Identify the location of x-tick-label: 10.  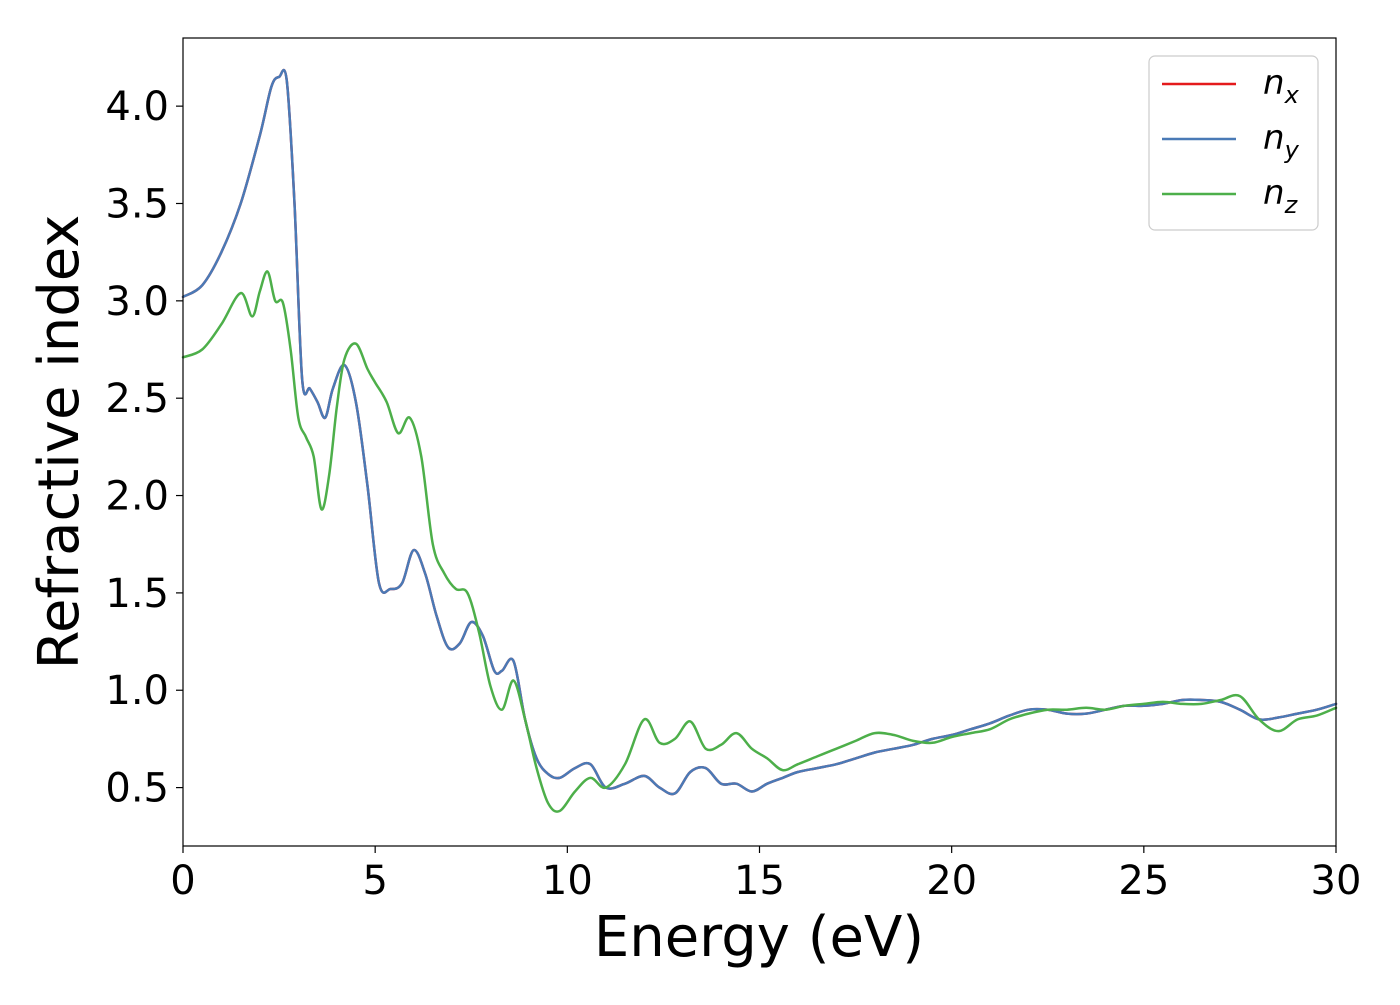
(567, 881).